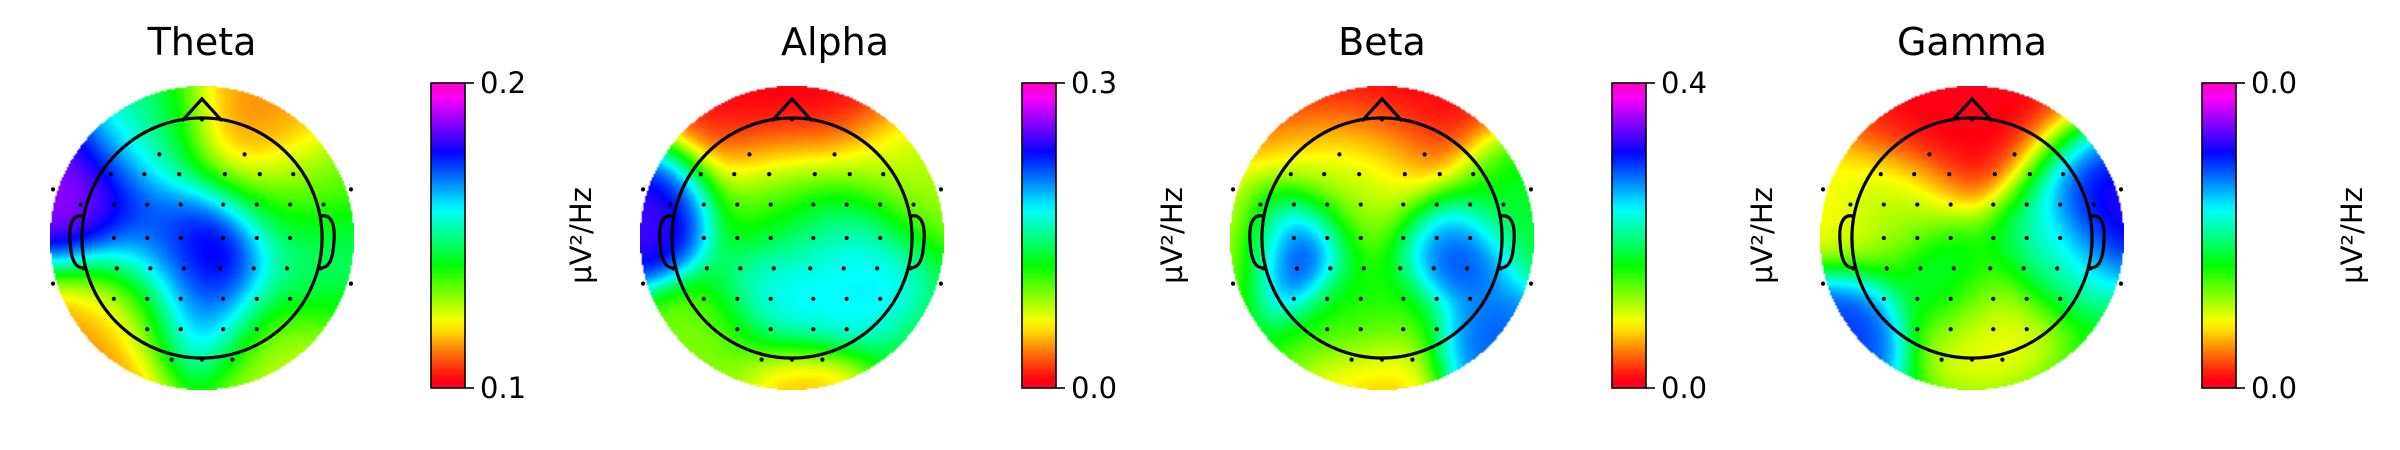 Image resolution: width=2400 pixels, height=450 pixels. Describe the element at coordinates (76, 242) in the screenshot. I see `left-ear-outline` at that location.